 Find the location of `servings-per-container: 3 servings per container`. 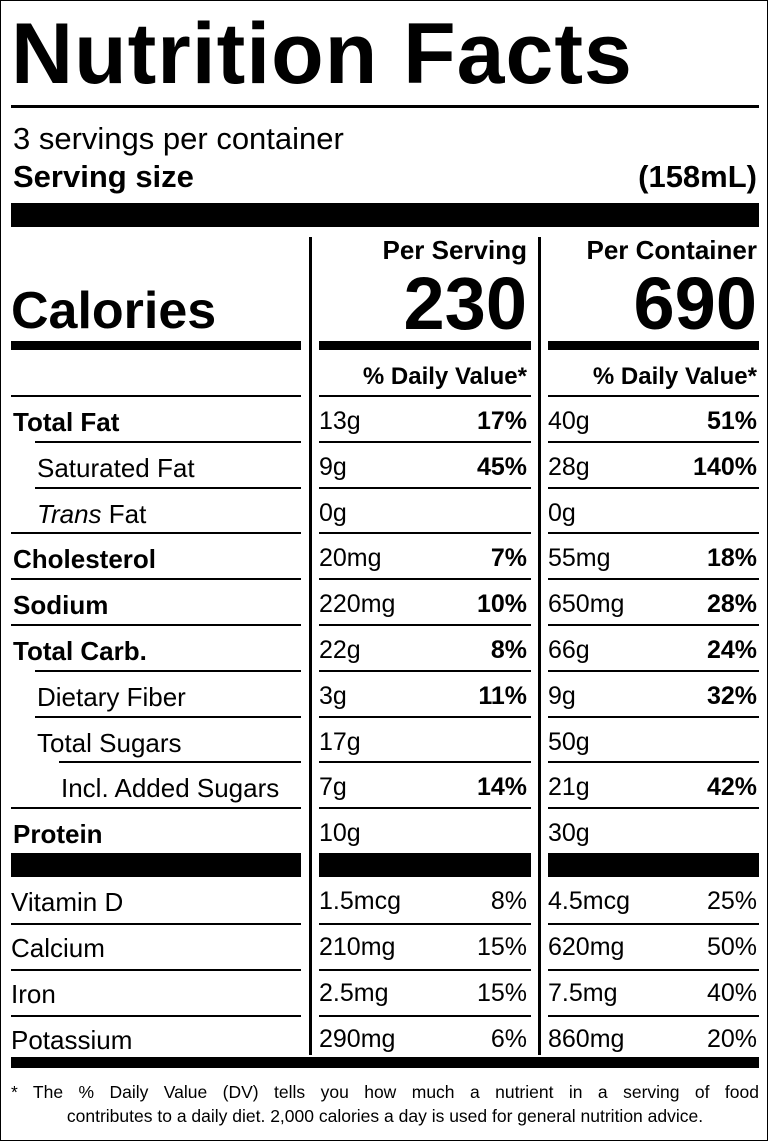

servings-per-container: 3 servings per container is located at coordinates (178, 138).